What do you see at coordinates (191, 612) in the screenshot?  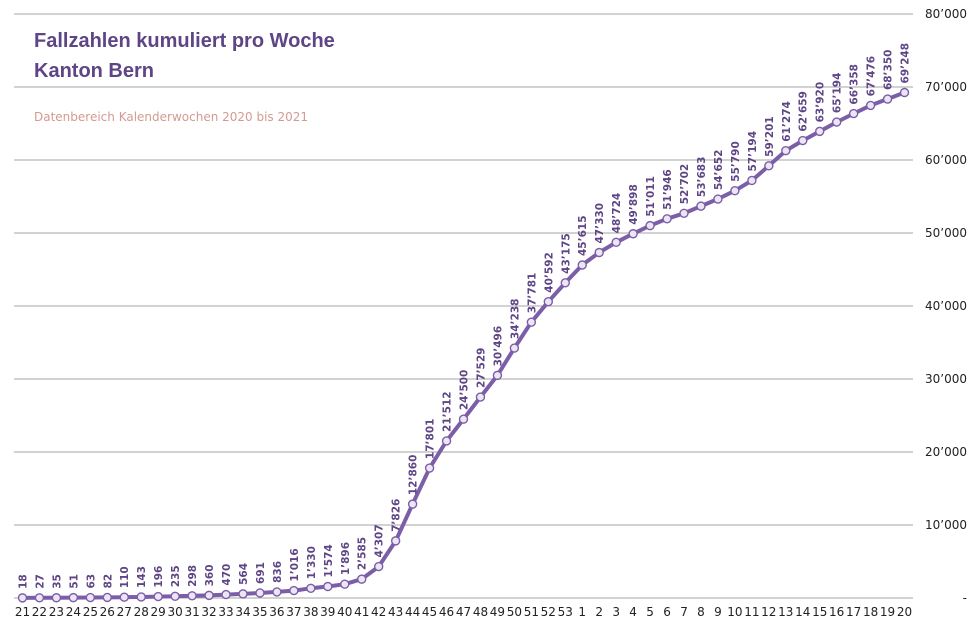 I see `x-tick-label: 31` at bounding box center [191, 612].